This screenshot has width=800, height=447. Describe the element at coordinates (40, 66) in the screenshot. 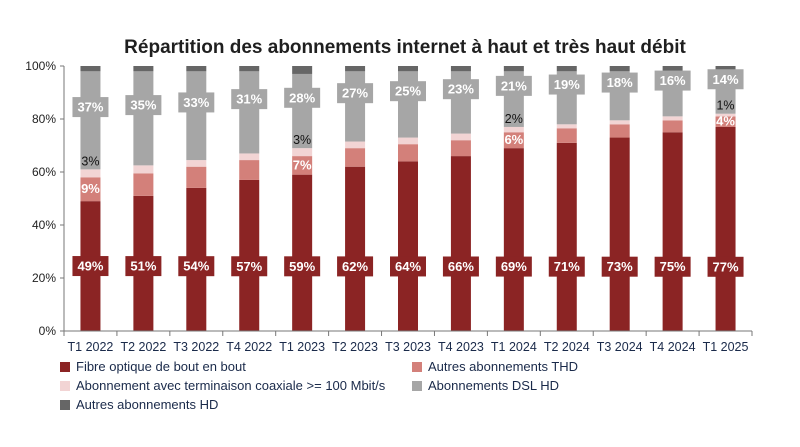

I see `y-tick-label: 100%` at that location.